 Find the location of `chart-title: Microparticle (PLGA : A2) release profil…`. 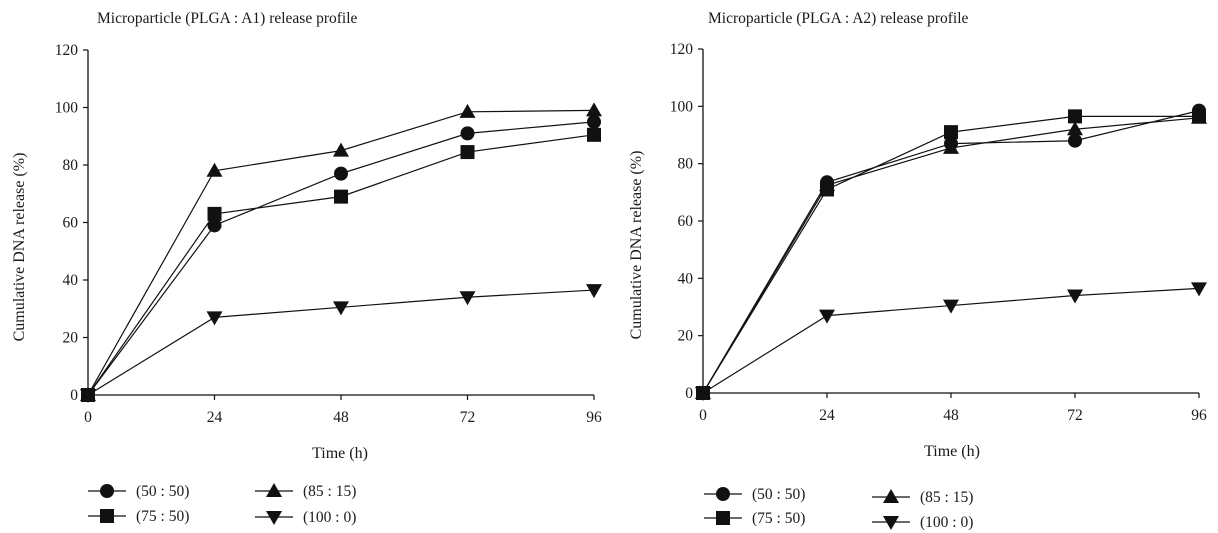

chart-title: Microparticle (PLGA : A2) release profil… is located at coordinates (838, 18).